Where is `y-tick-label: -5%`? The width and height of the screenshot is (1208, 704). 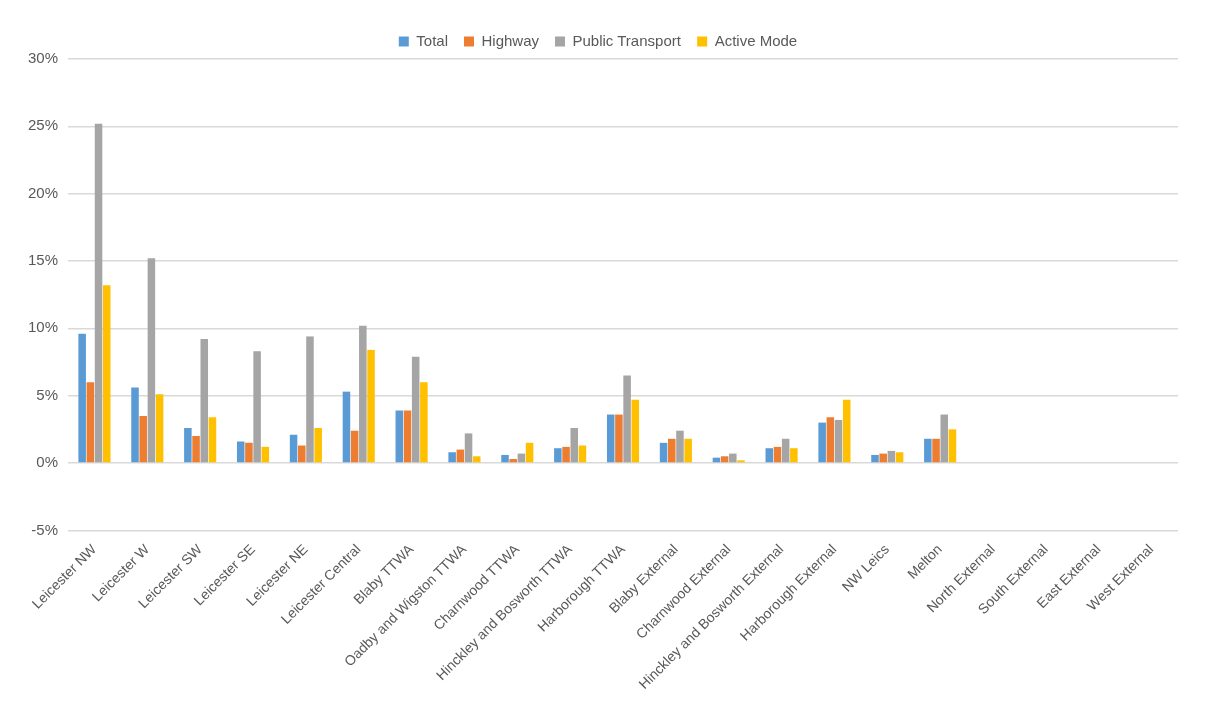 y-tick-label: -5% is located at coordinates (45, 529).